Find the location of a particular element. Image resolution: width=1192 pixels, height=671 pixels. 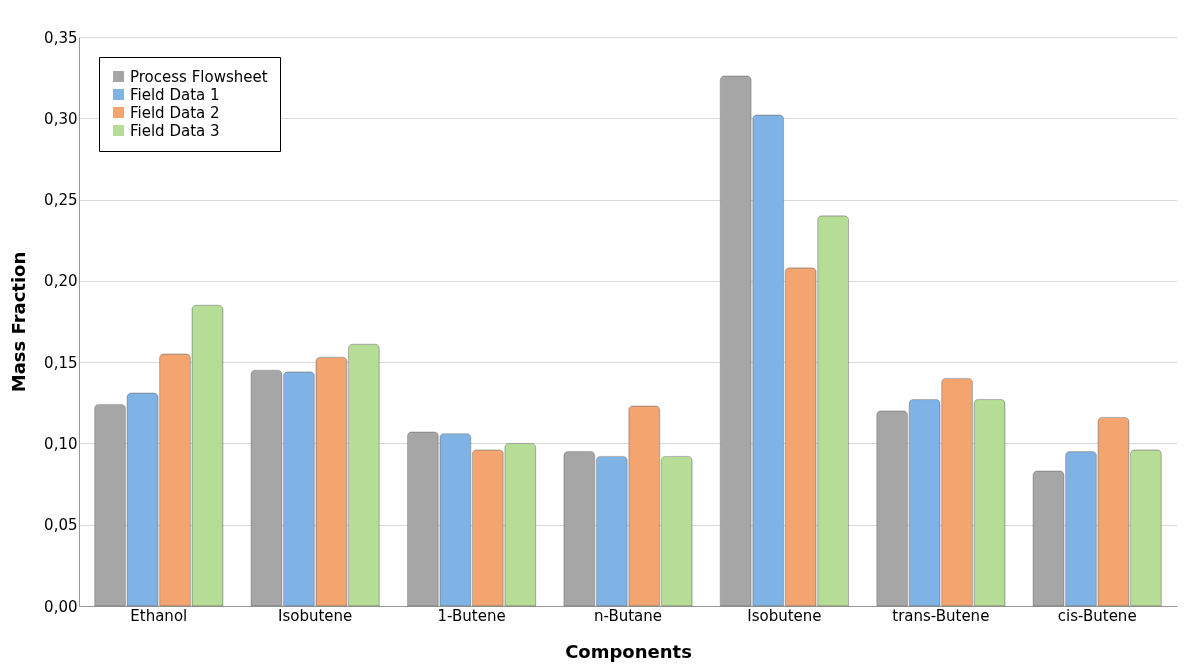

y-tick-label: 0,00 is located at coordinates (61, 606).